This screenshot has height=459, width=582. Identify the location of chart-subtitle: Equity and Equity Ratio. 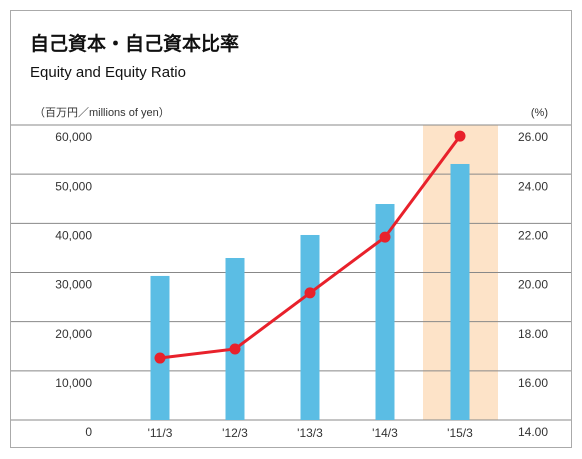
(108, 72).